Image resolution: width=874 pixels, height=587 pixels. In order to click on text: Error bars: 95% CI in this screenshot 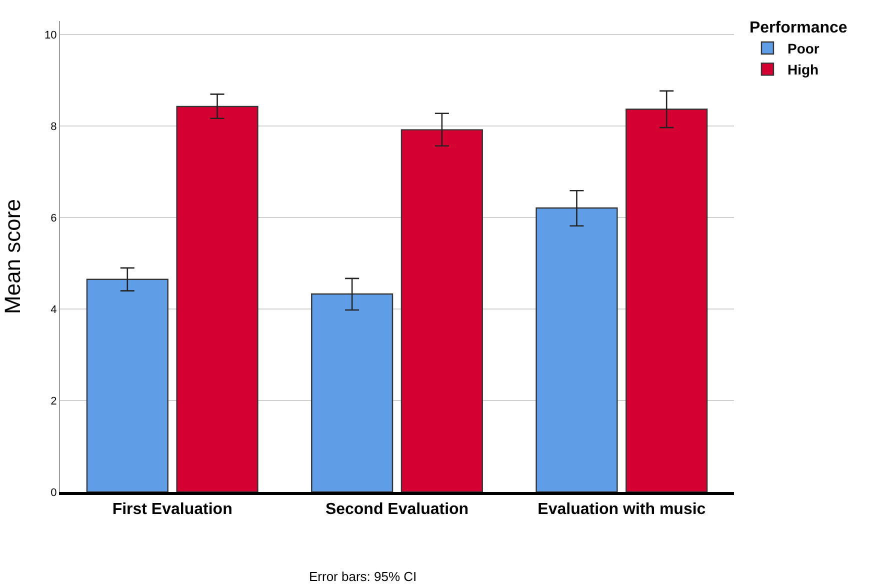, I will do `click(363, 576)`.